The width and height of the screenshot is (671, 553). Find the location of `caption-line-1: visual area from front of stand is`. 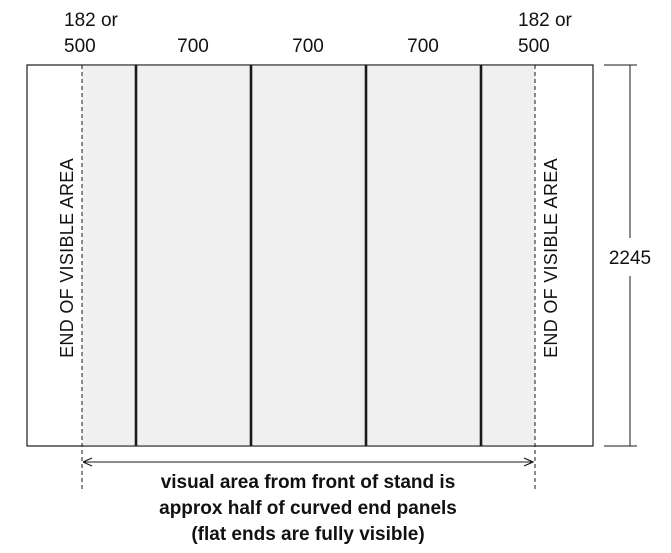

caption-line-1: visual area from front of stand is is located at coordinates (308, 482).